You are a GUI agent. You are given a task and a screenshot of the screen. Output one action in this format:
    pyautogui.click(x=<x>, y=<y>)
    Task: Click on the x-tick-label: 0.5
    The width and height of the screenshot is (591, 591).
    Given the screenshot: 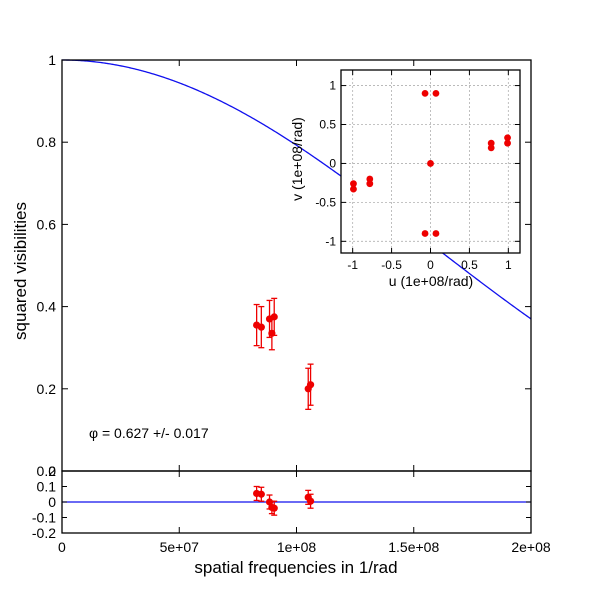 What is the action you would take?
    pyautogui.click(x=469, y=265)
    